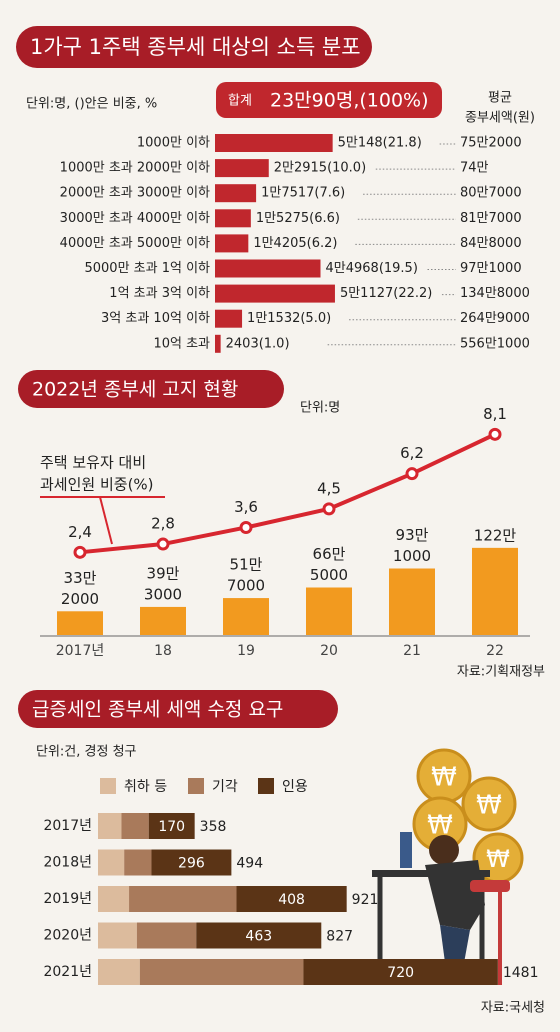  I want to click on total-label: 827, so click(339, 937).